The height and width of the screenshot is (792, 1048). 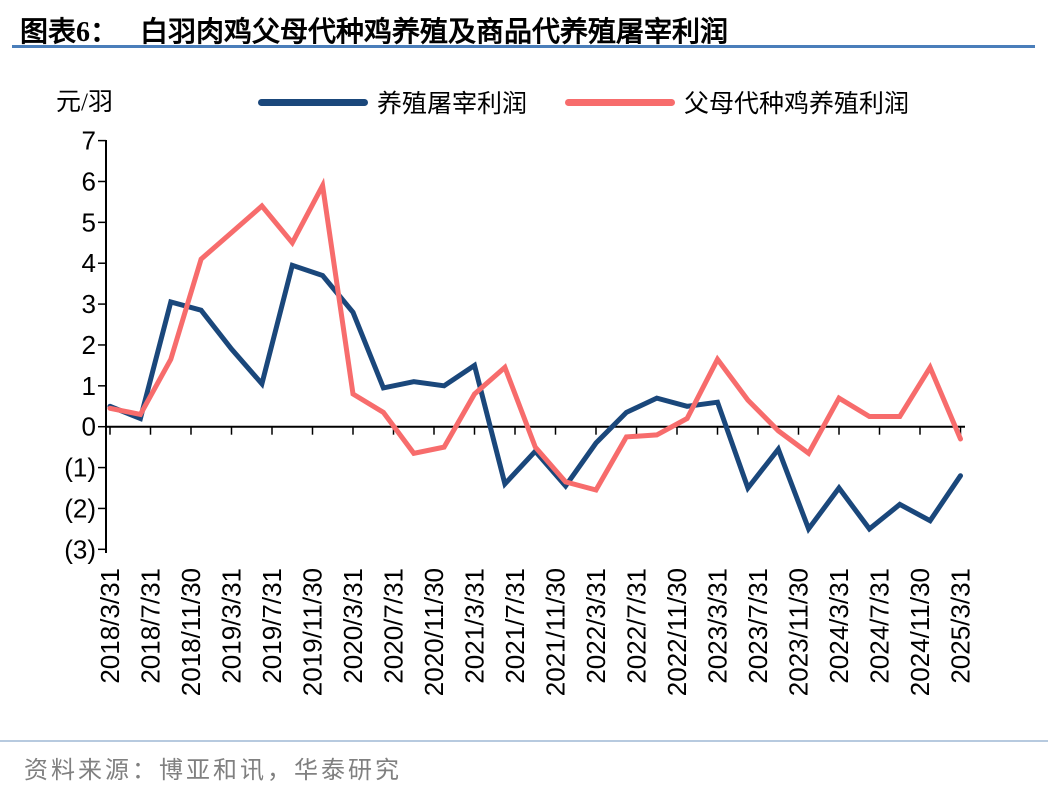 What do you see at coordinates (523, 46) in the screenshot?
I see `title-underline` at bounding box center [523, 46].